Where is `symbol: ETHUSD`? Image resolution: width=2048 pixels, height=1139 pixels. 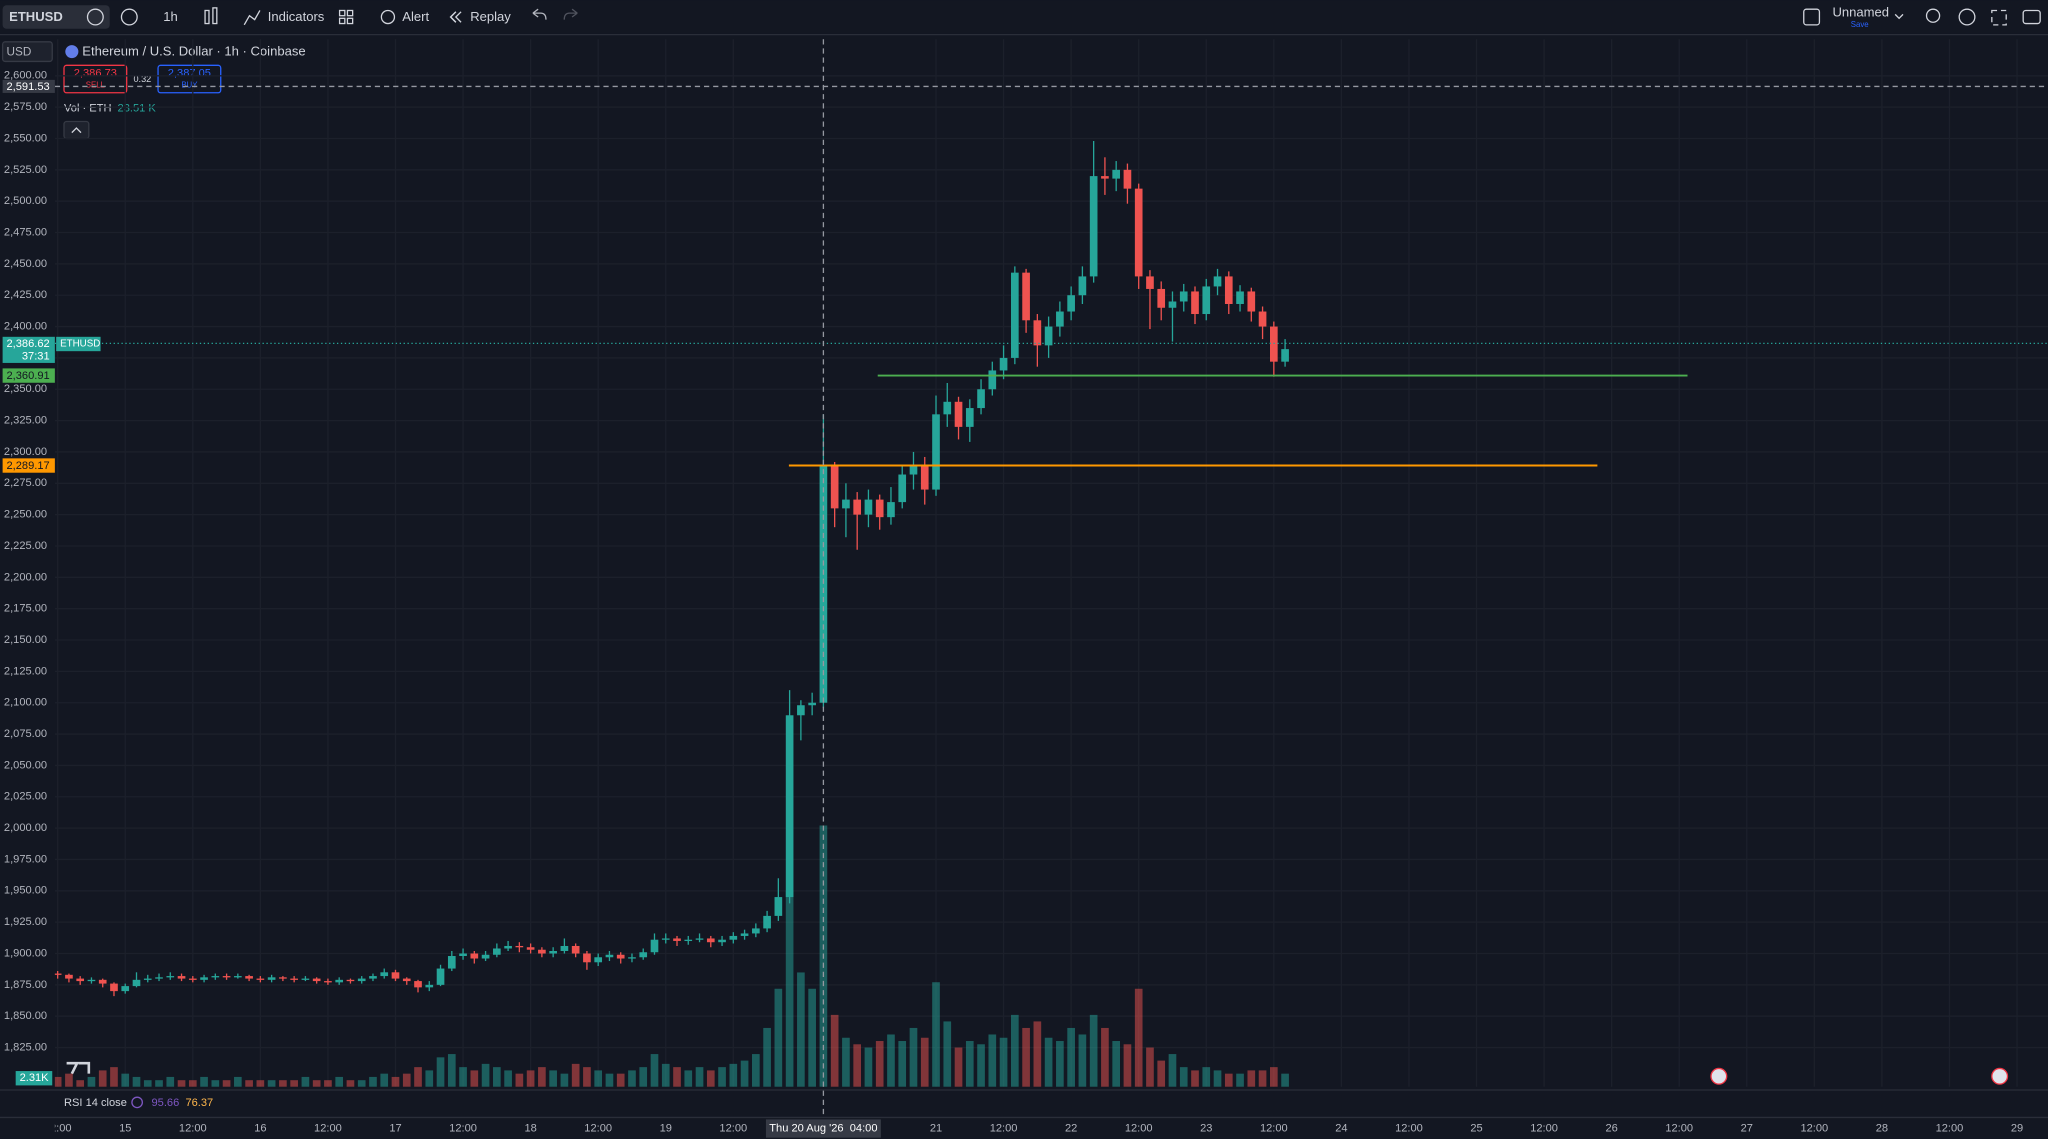
symbol: ETHUSD is located at coordinates (36, 16).